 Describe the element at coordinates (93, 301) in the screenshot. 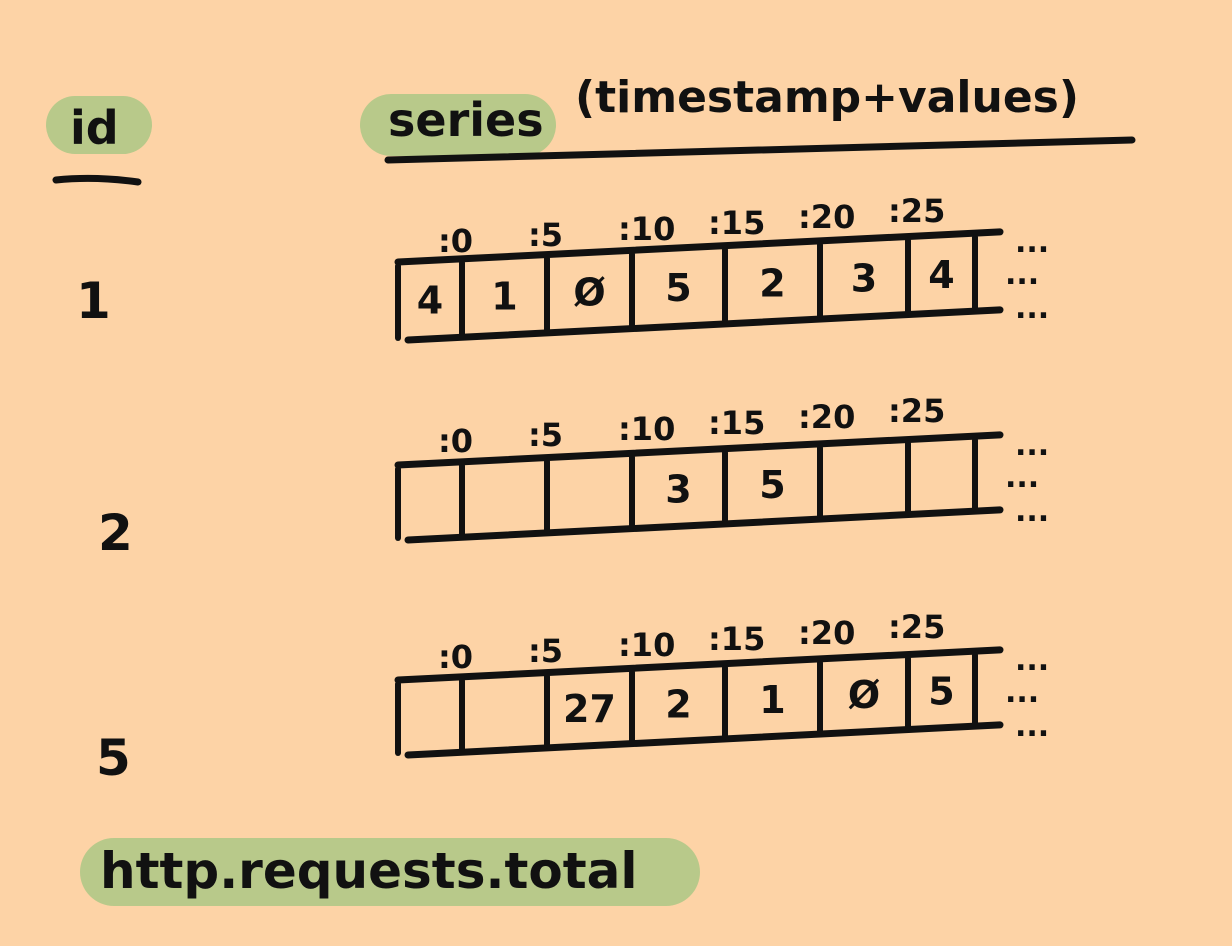

I see `row-id: 1` at that location.